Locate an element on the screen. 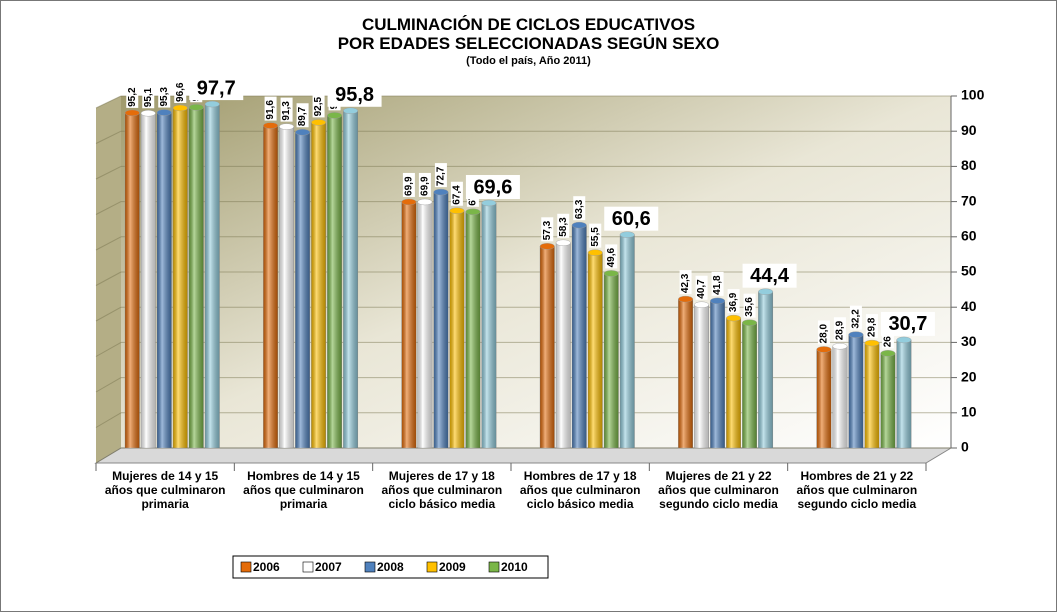  value-label-text: 55,5 is located at coordinates (595, 237).